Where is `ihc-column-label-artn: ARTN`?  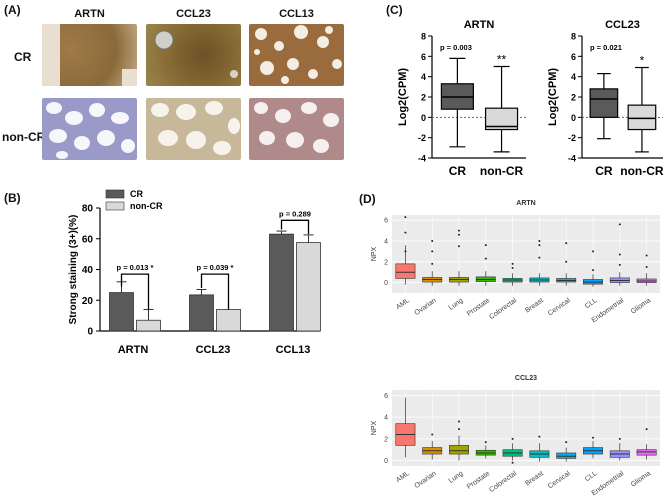
ihc-column-label-artn: ARTN is located at coordinates (89, 14).